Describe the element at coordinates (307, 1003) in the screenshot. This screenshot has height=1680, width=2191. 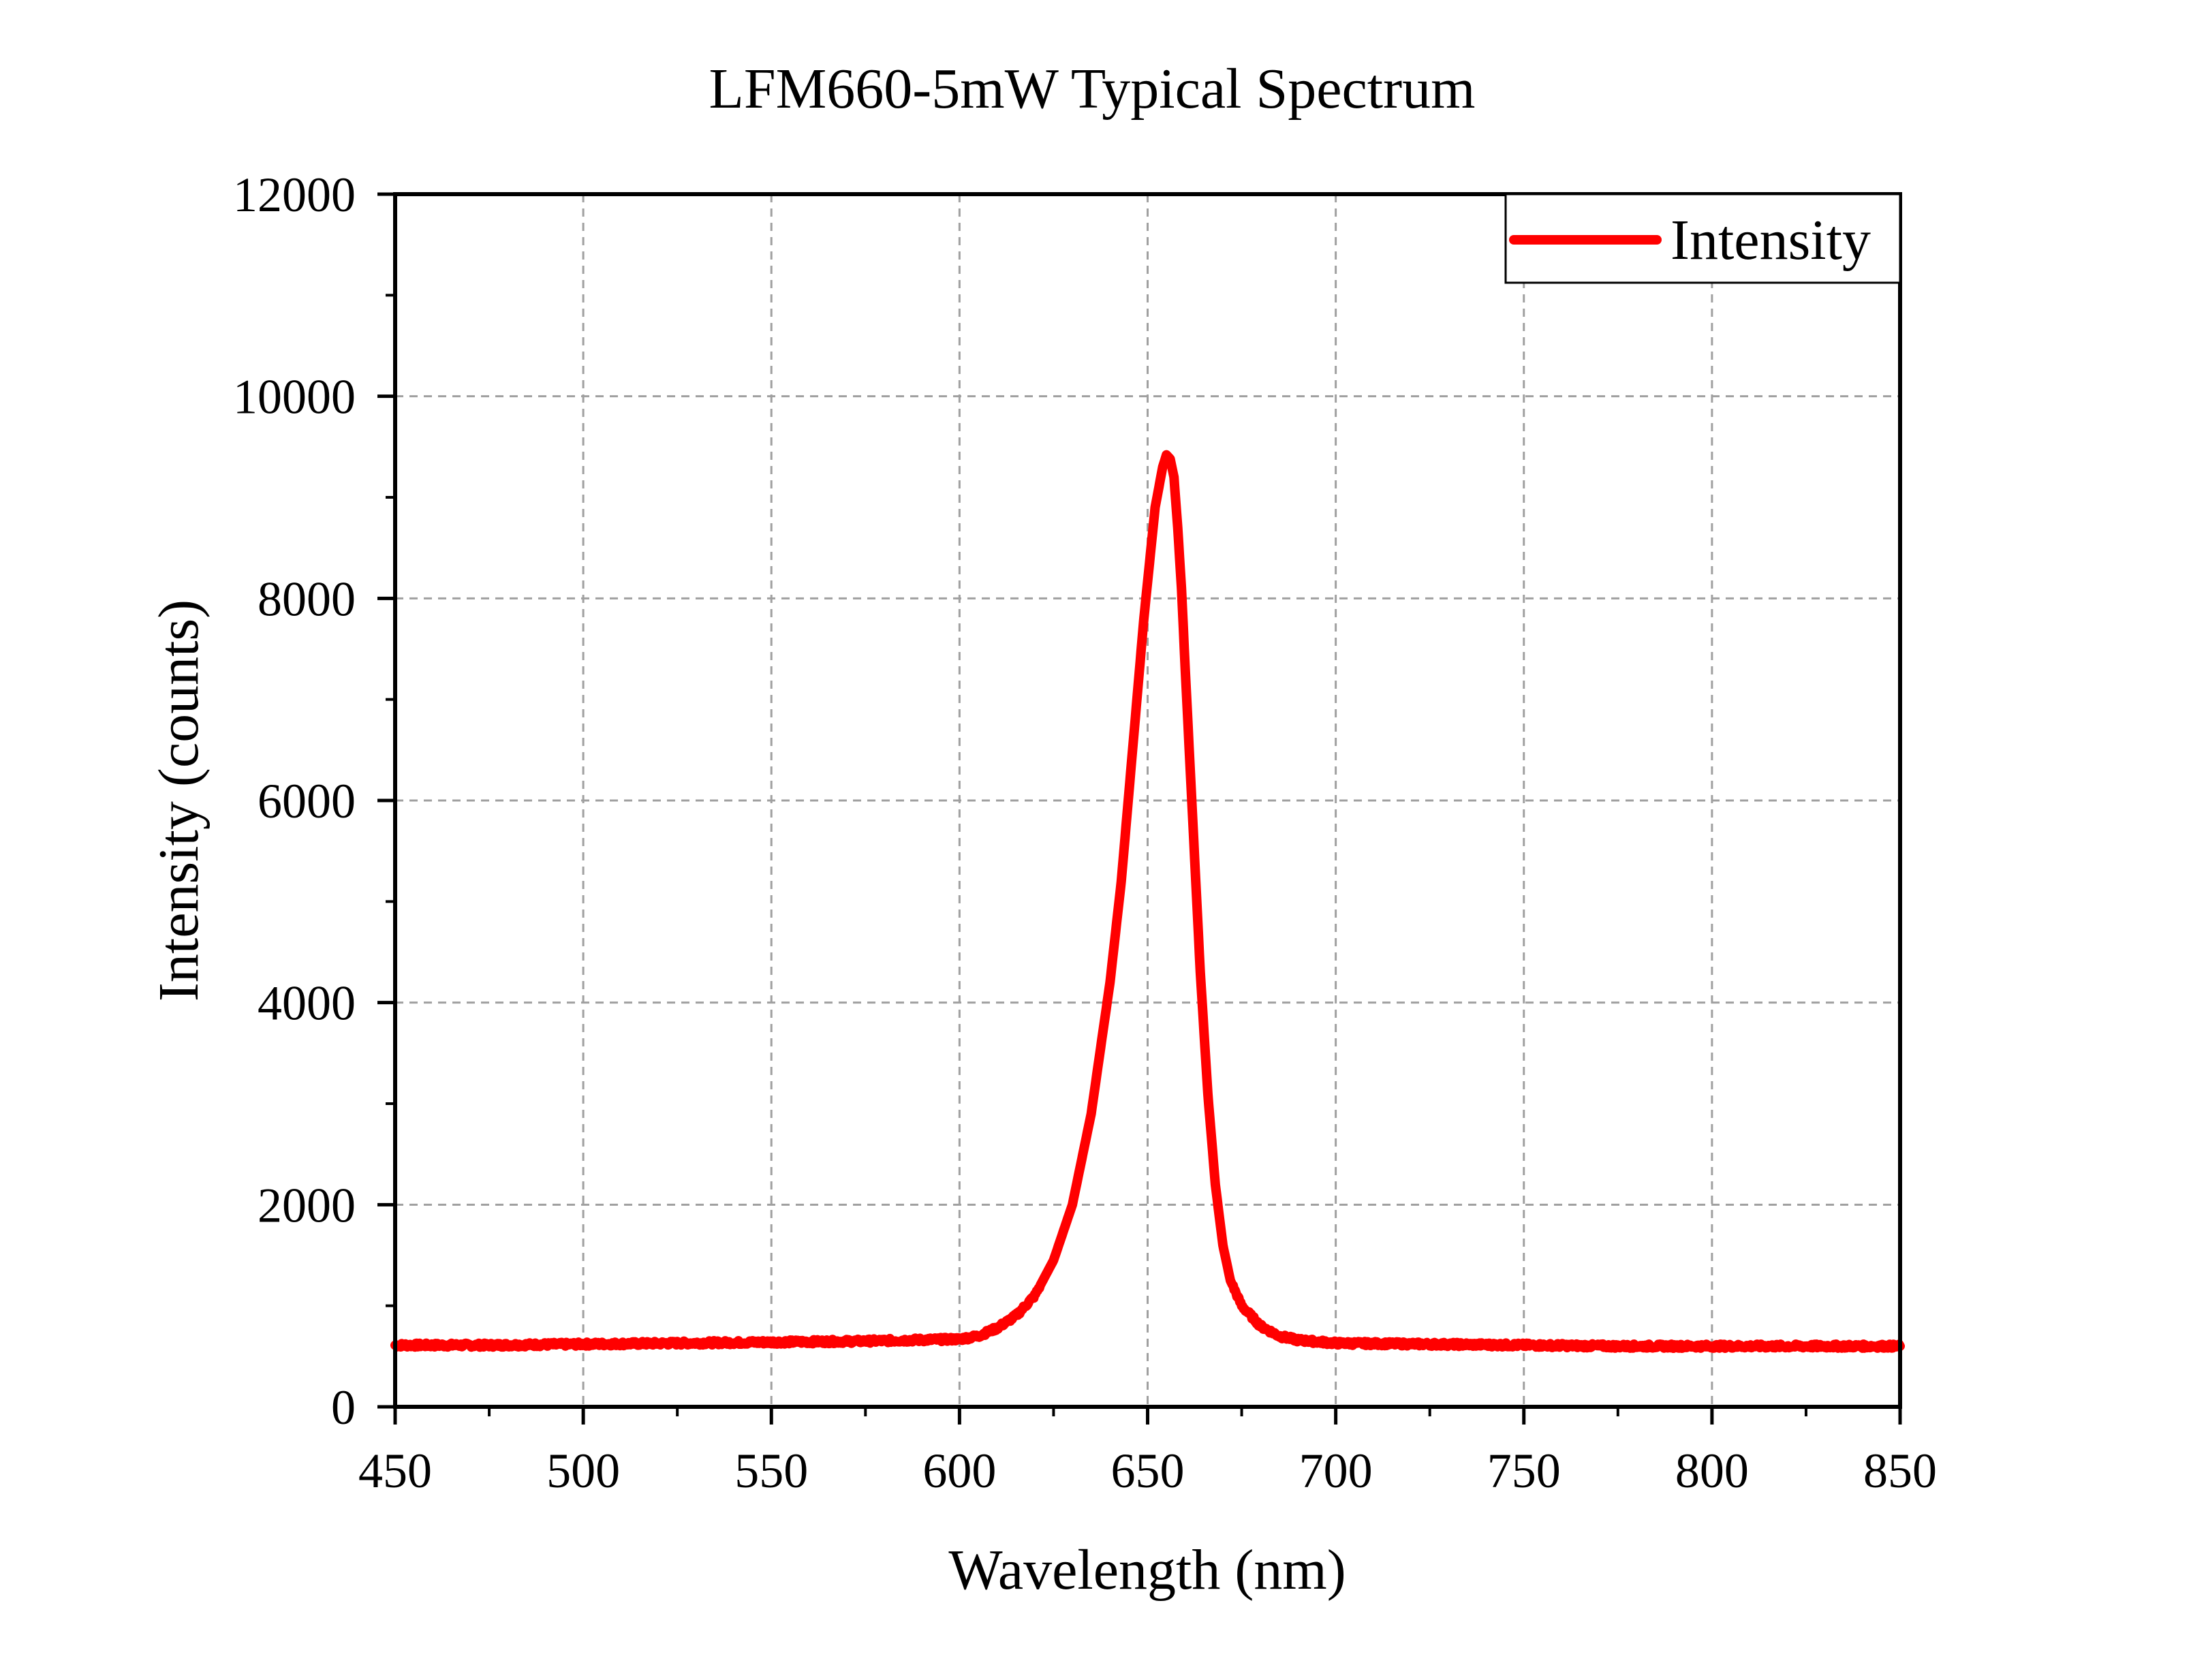
I see `y-tick-label: 4000` at that location.